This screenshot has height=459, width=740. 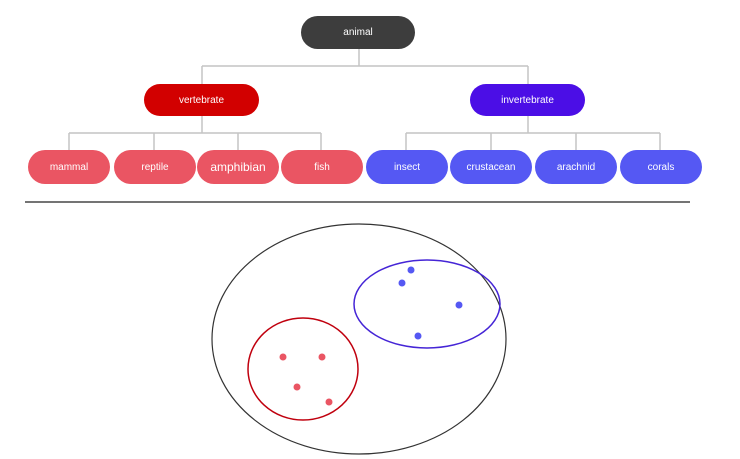 I want to click on node-amphibian-label: amphibian, so click(x=238, y=167).